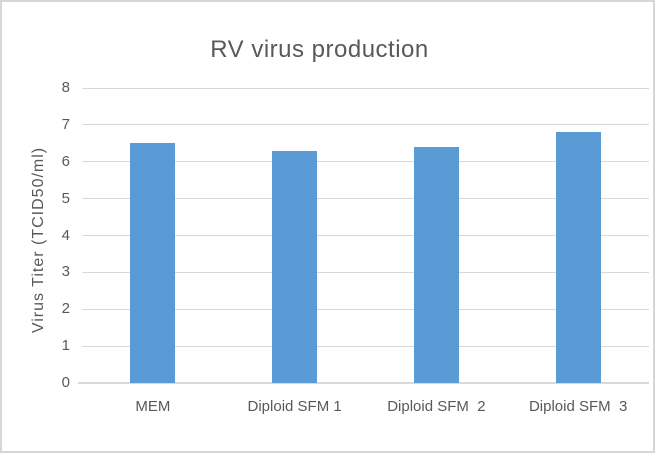  What do you see at coordinates (65, 87) in the screenshot?
I see `y-tick-label: 8` at bounding box center [65, 87].